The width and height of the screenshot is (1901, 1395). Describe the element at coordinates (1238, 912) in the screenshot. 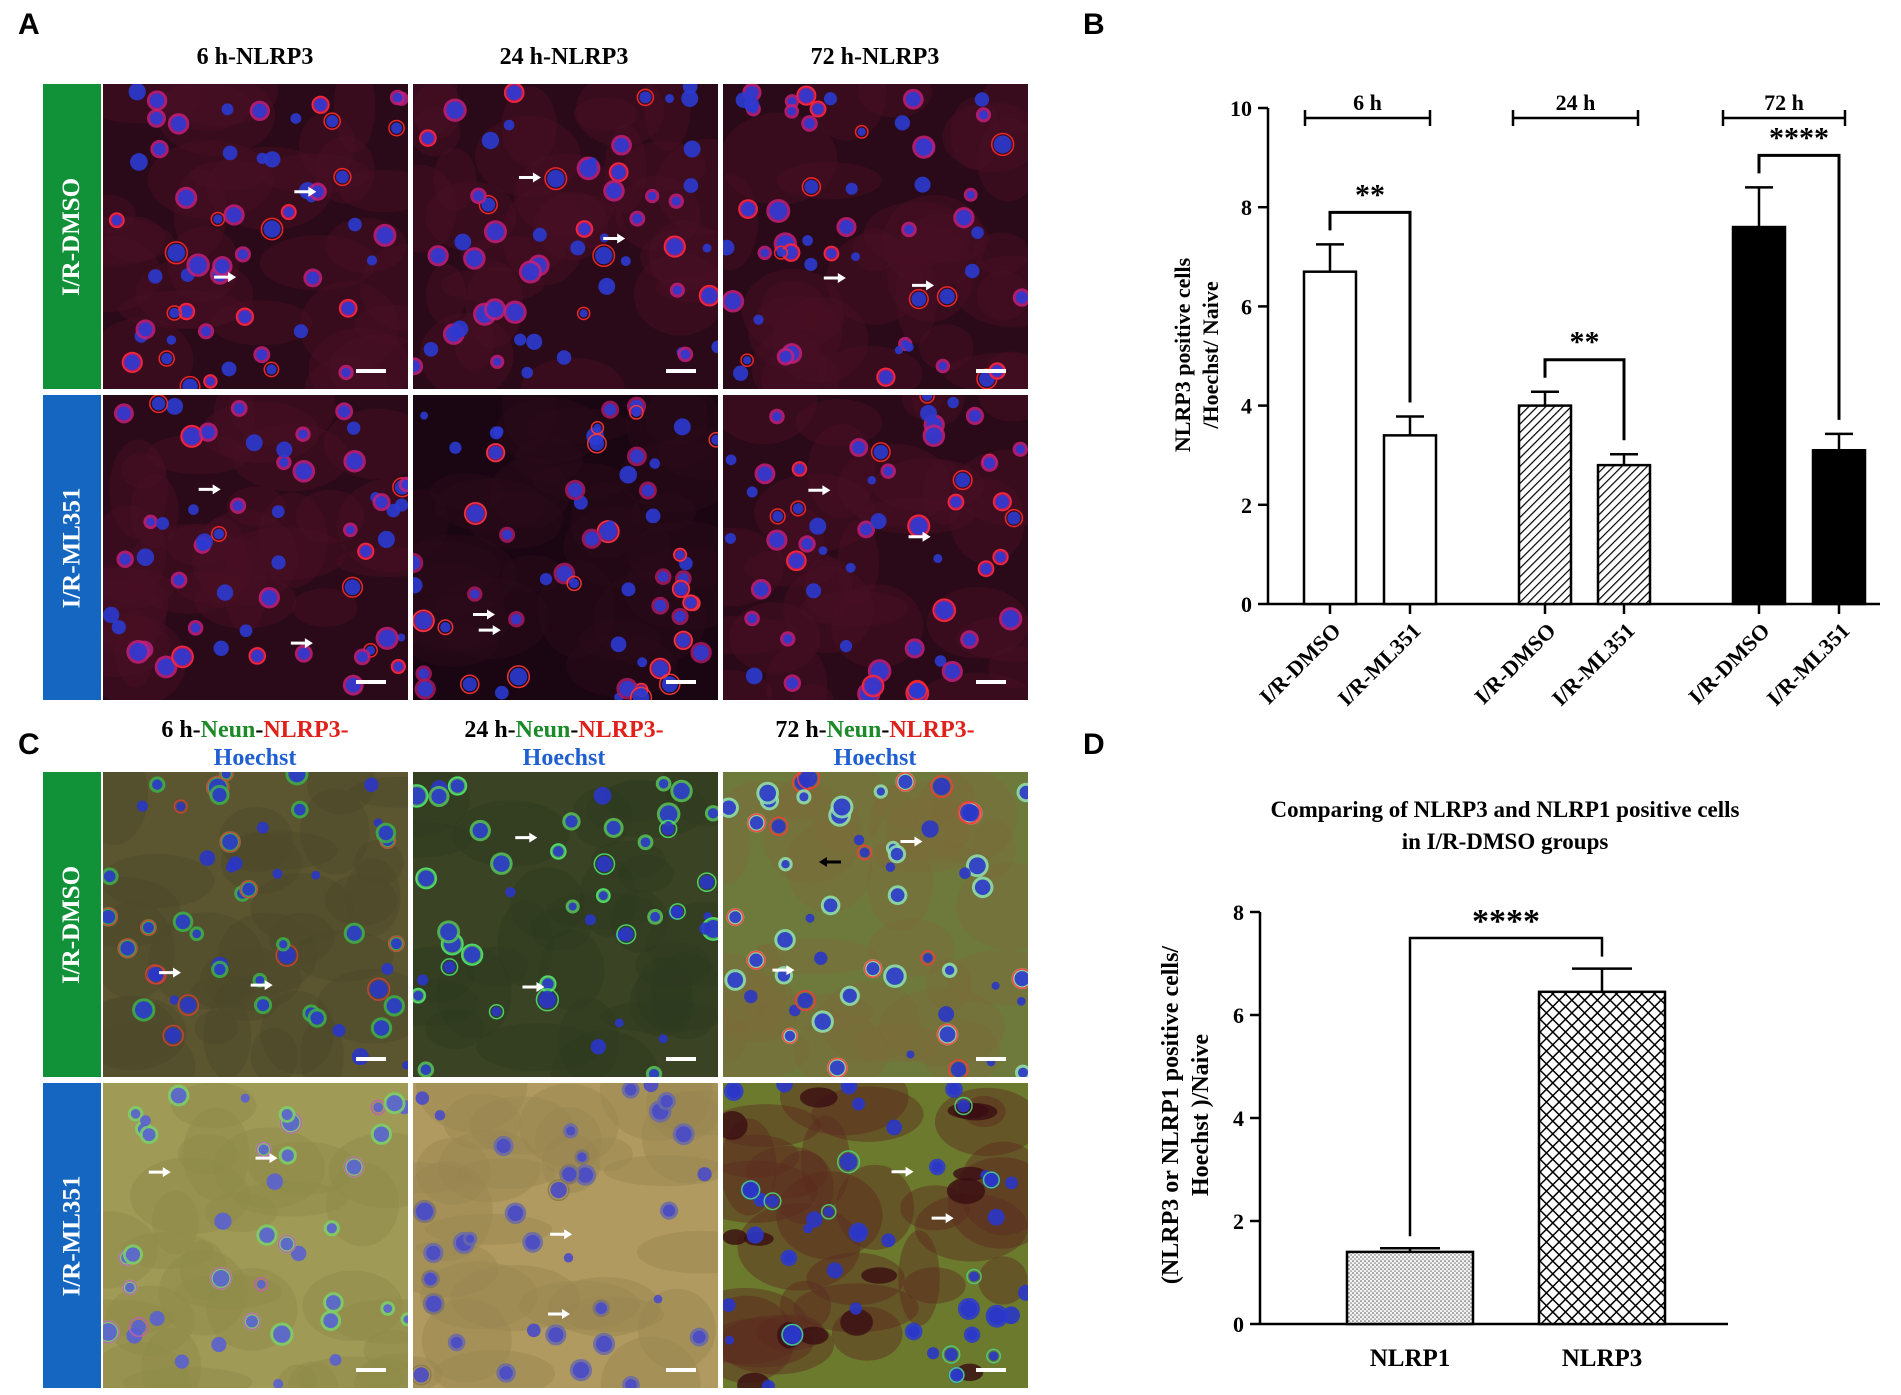

I see `chart-d-y-tick-label: 8` at that location.